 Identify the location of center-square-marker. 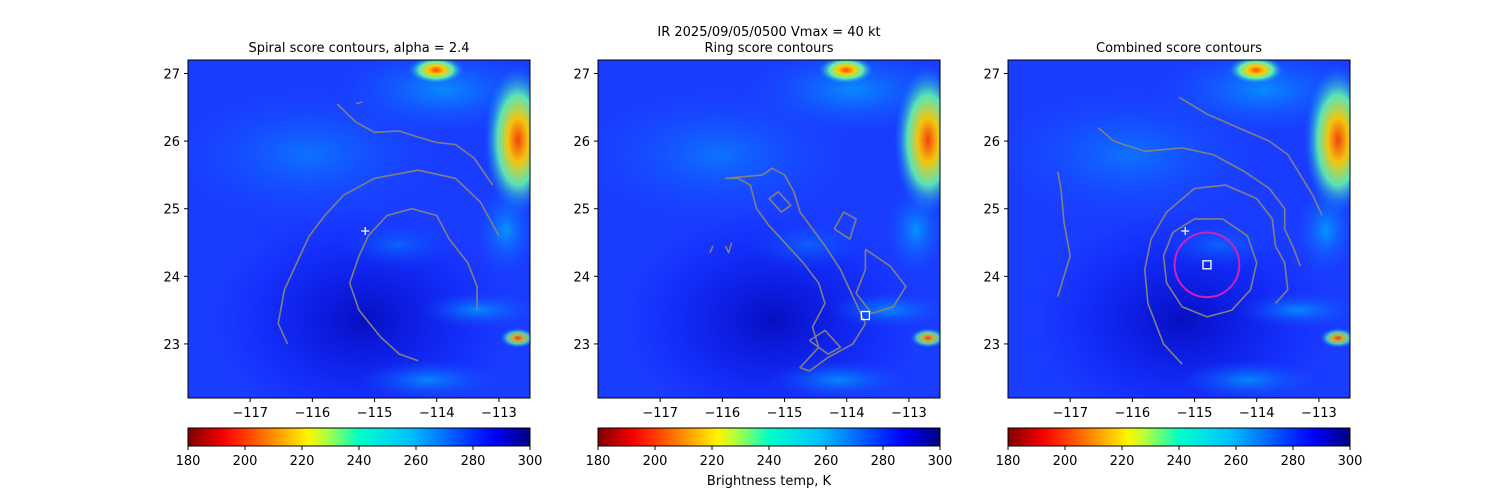
(865, 315).